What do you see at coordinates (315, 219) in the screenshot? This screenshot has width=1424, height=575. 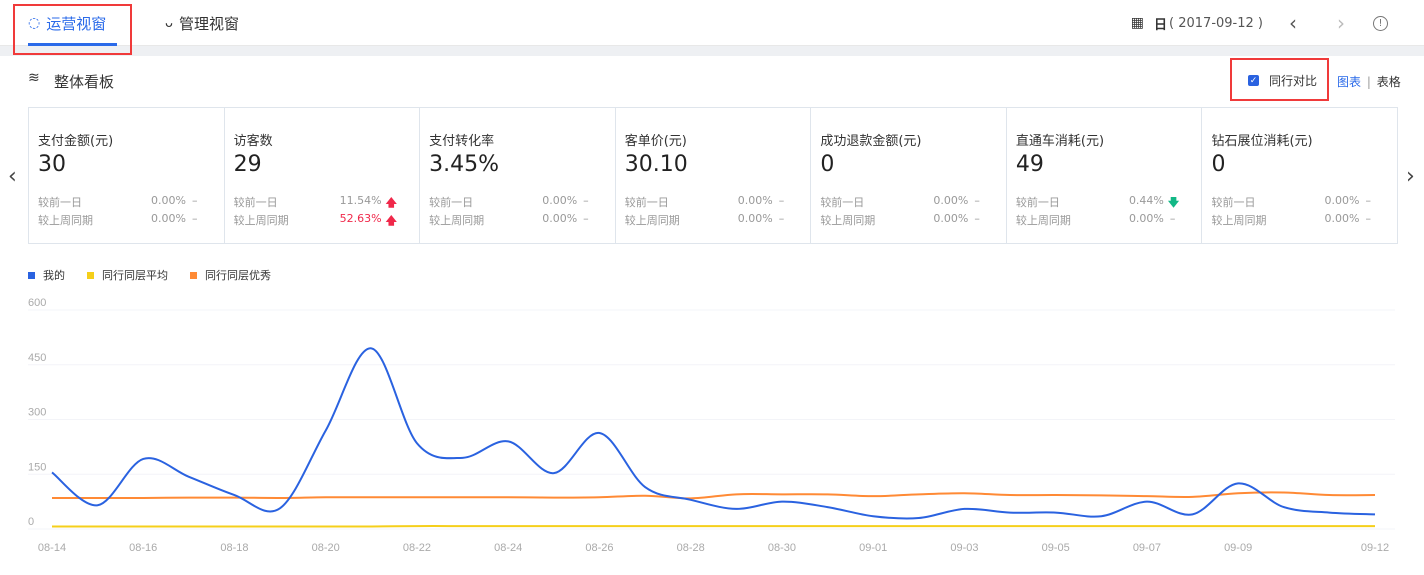 I see `comparison-row: 较上周同期 52.63% 🡅` at bounding box center [315, 219].